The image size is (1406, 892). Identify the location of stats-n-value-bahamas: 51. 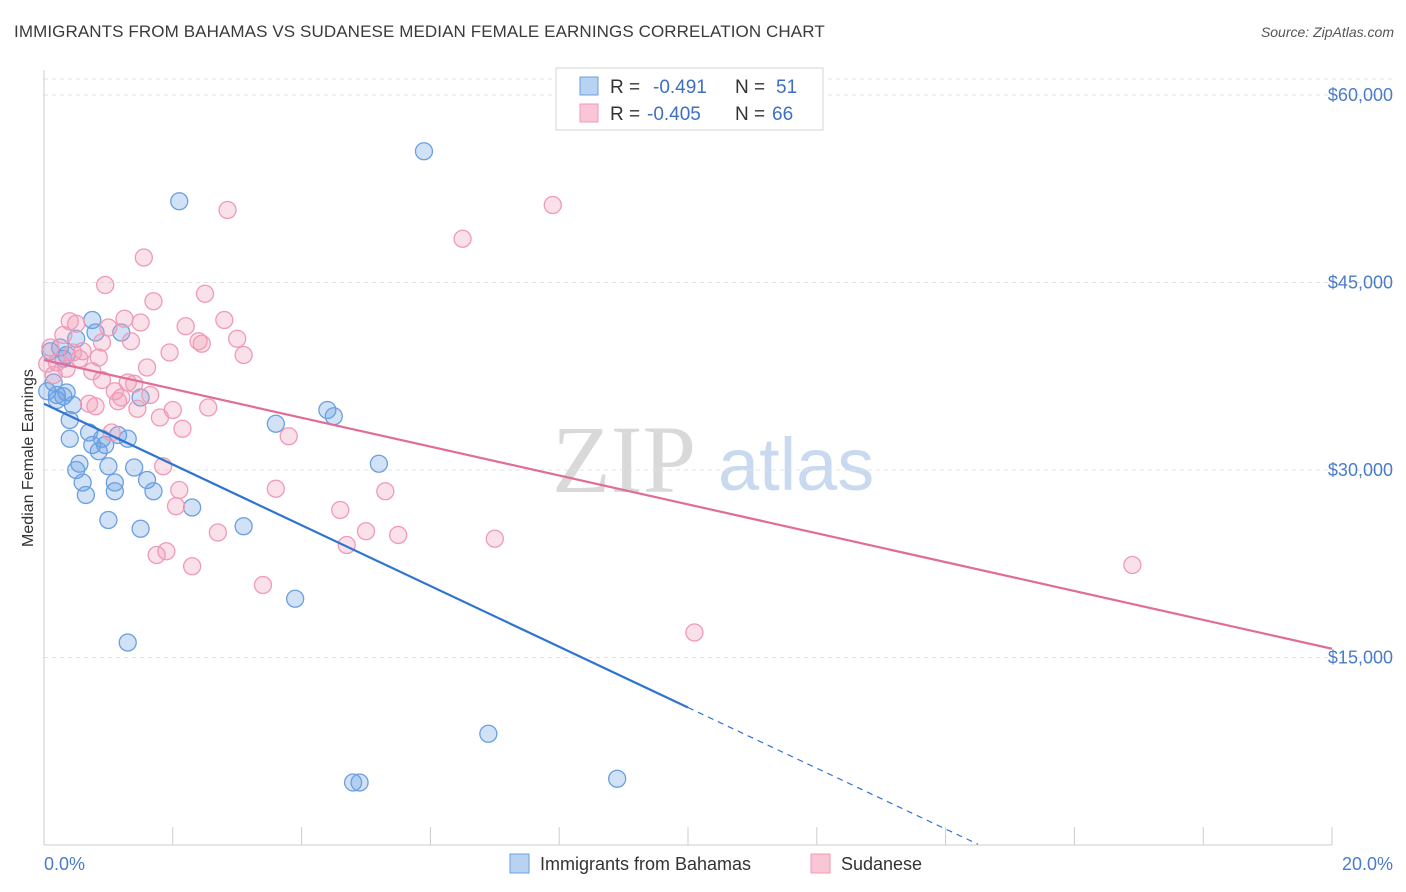
(786, 87).